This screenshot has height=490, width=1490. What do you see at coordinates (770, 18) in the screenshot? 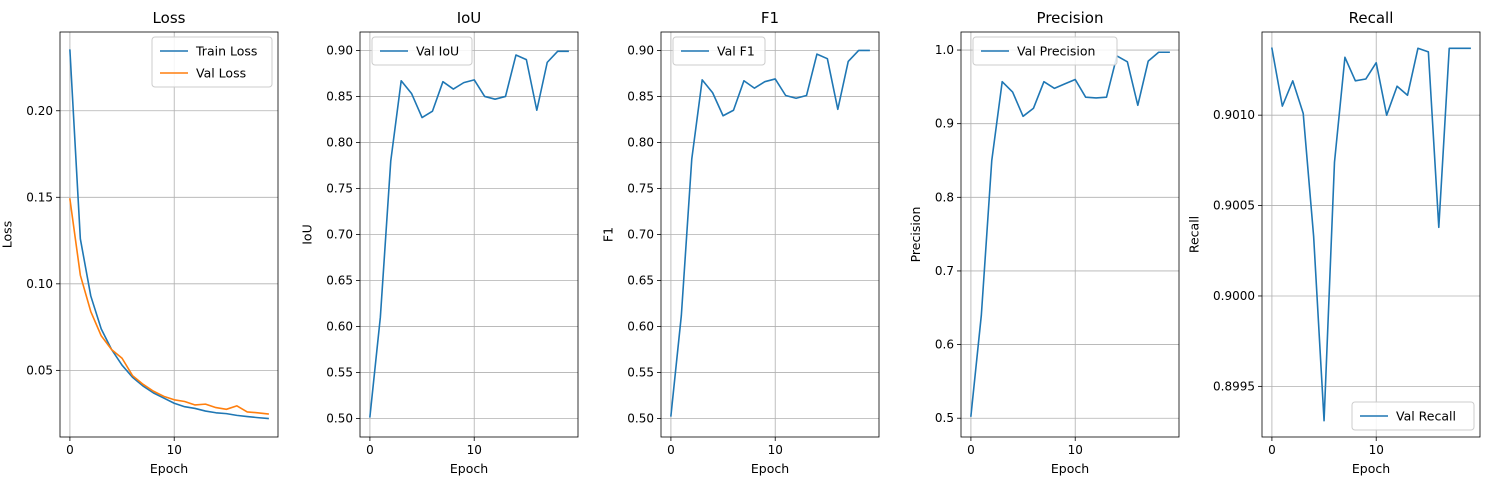
I see `chart-title: F1` at bounding box center [770, 18].